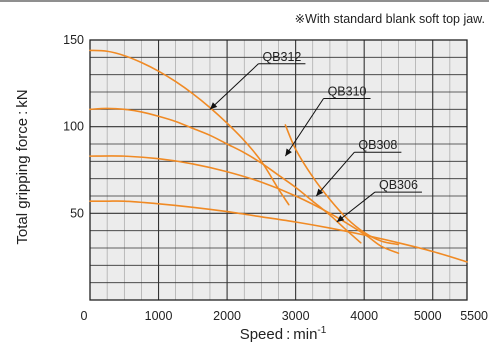  Describe the element at coordinates (84, 316) in the screenshot. I see `x-tick-label: 0` at that location.